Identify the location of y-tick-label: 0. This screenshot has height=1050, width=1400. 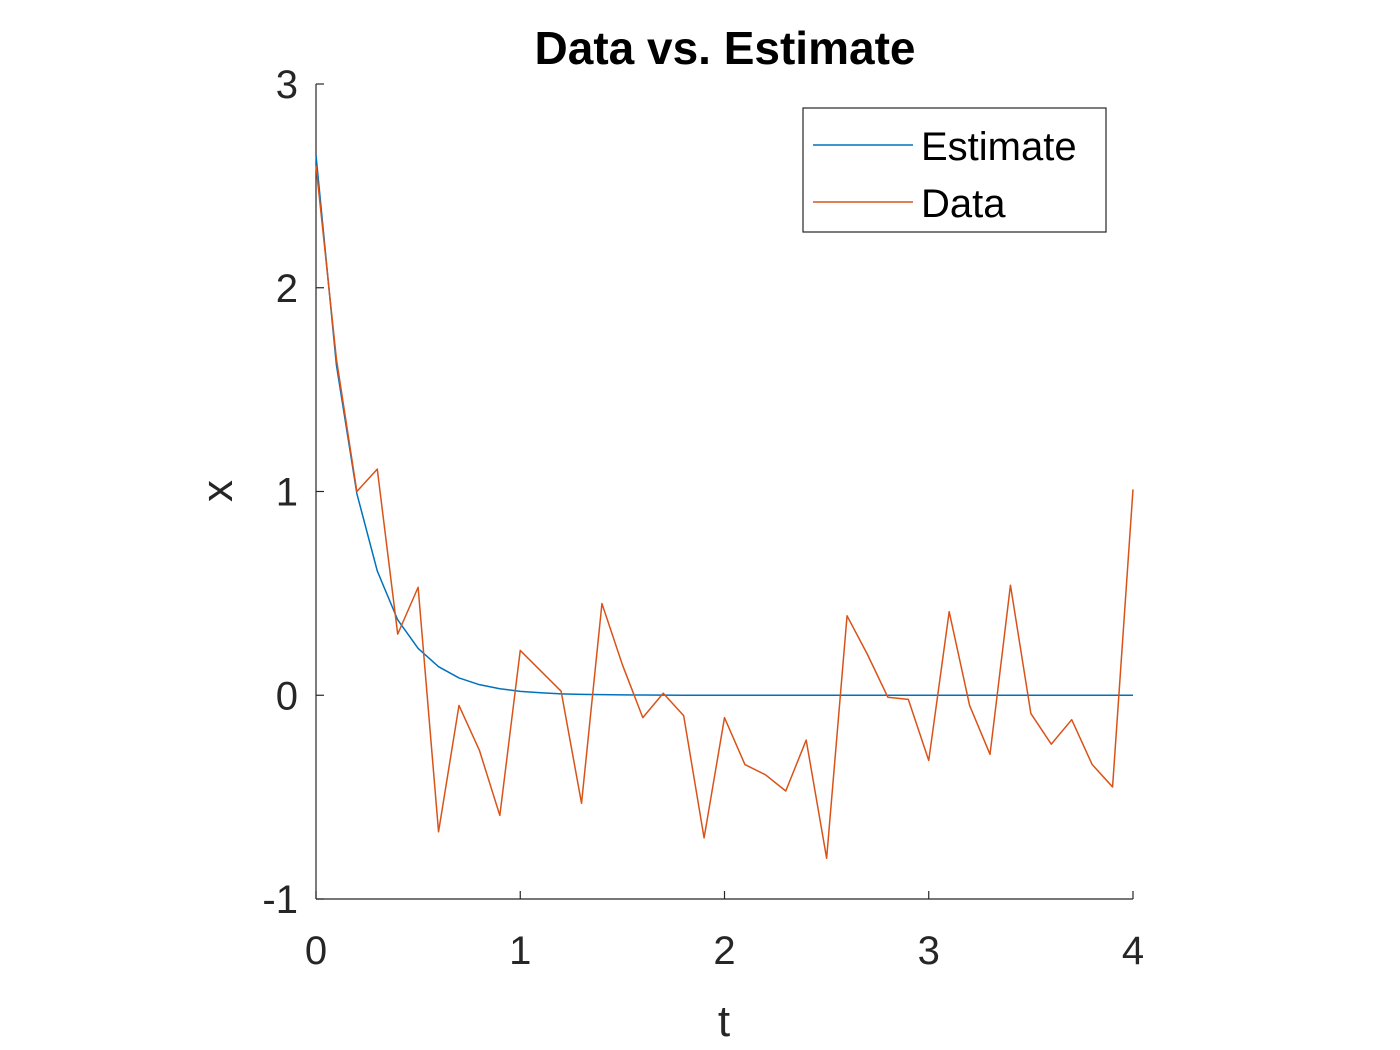
(287, 696).